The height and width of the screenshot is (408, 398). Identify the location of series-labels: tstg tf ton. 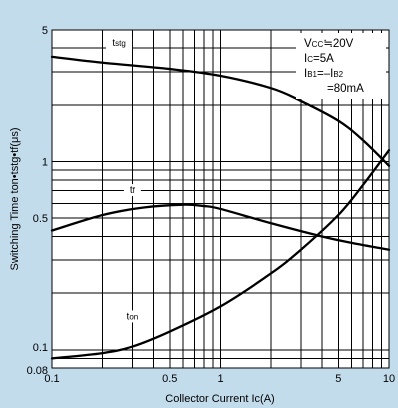
(125, 180).